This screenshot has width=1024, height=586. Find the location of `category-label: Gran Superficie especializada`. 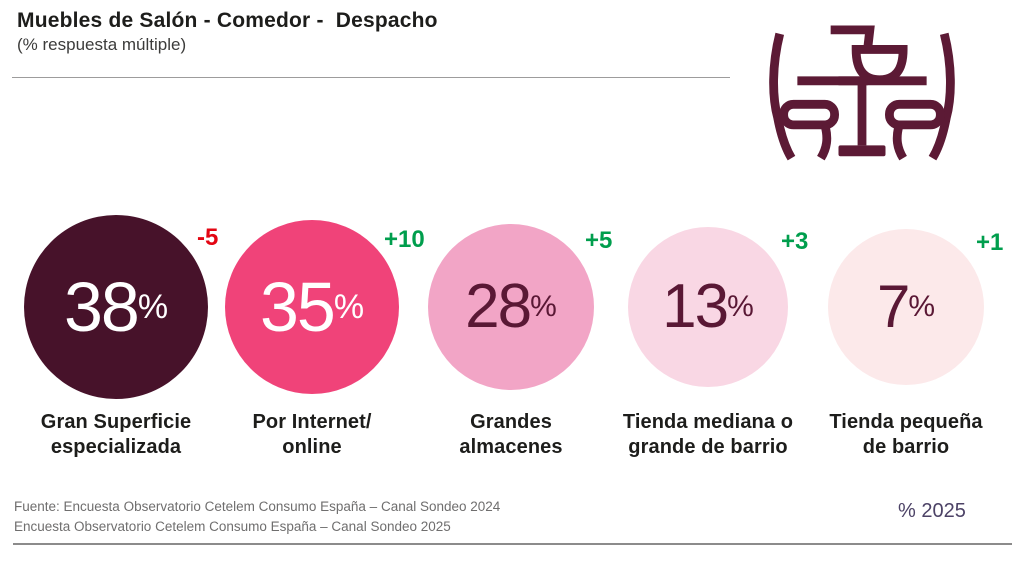

category-label: Gran Superficie especializada is located at coordinates (116, 434).